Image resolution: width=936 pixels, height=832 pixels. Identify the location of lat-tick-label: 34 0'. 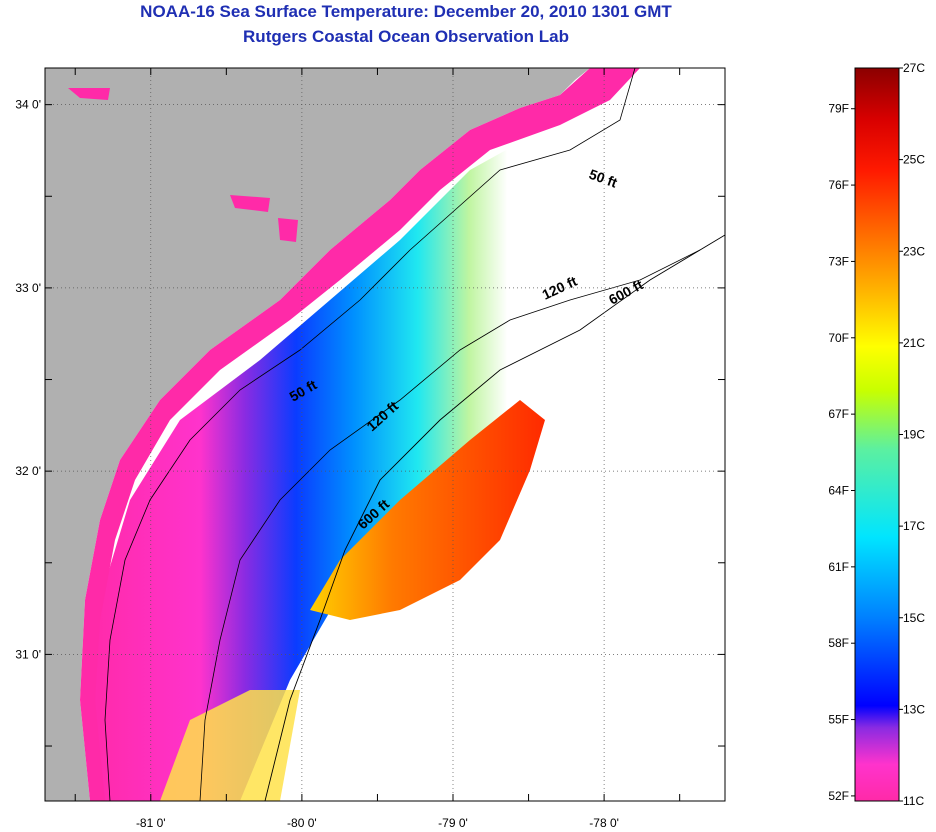
(28, 105).